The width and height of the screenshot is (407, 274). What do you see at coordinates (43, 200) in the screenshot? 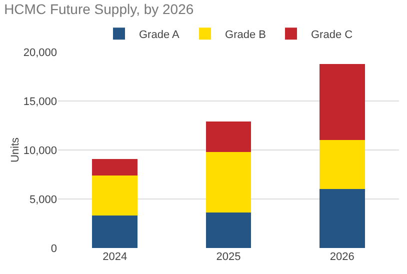
I see `y-tick-label: 5,000` at bounding box center [43, 200].